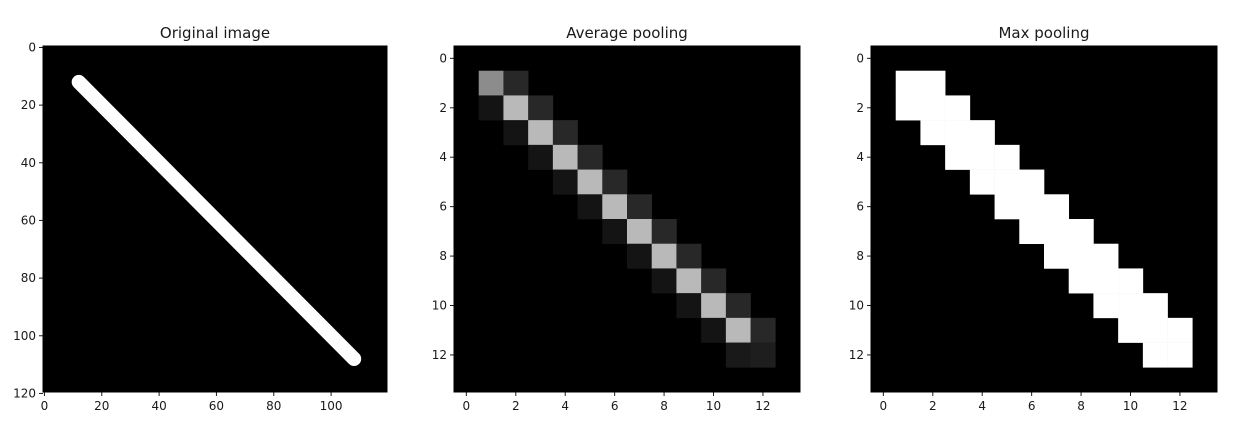 The width and height of the screenshot is (1243, 424). What do you see at coordinates (24, 336) in the screenshot?
I see `y-tick-label: 100` at bounding box center [24, 336].